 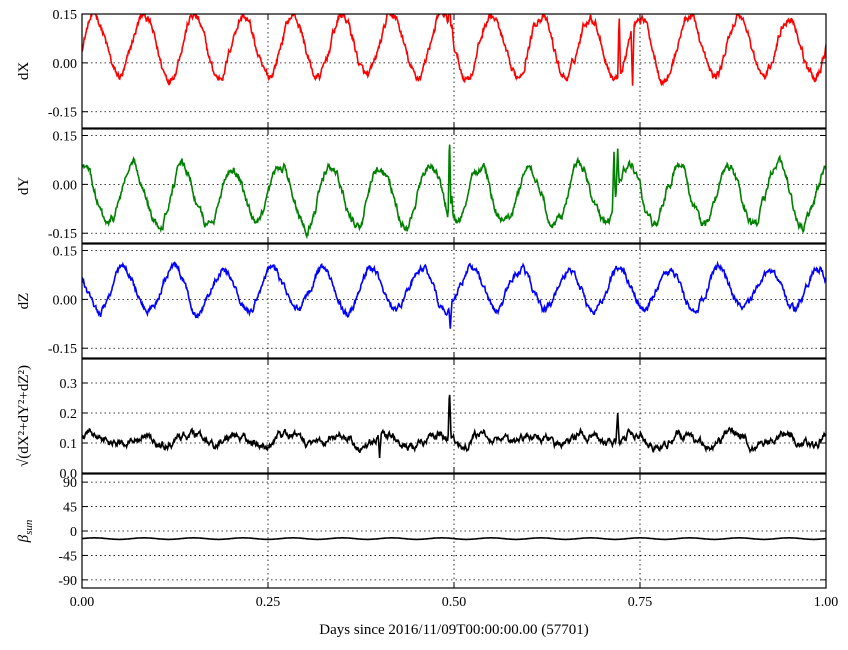 I want to click on y-tick-label: 45, so click(x=70, y=508).